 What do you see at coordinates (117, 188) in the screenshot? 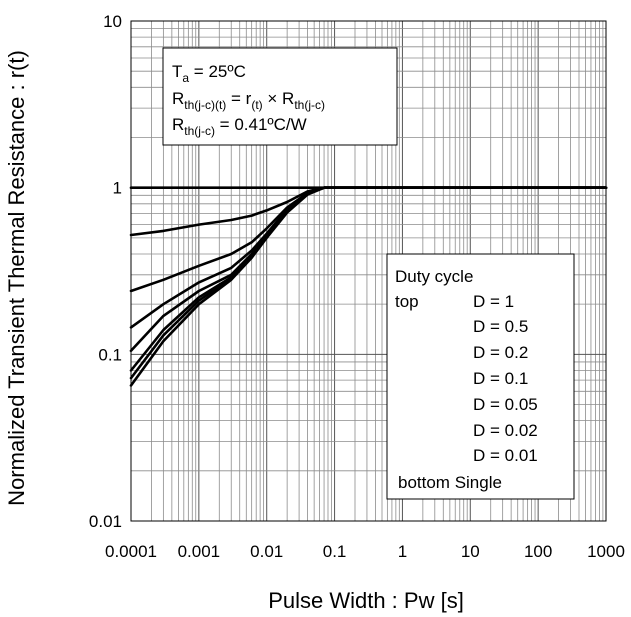
I see `y-tick-label: 1` at bounding box center [117, 188].